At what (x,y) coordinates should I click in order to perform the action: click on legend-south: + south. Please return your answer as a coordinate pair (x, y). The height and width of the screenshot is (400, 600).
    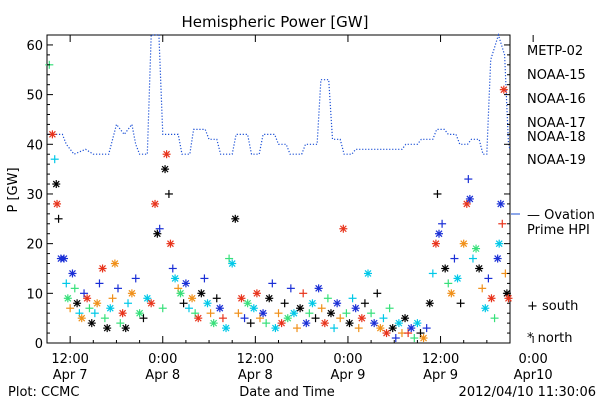
    Looking at the image, I should click on (552, 306).